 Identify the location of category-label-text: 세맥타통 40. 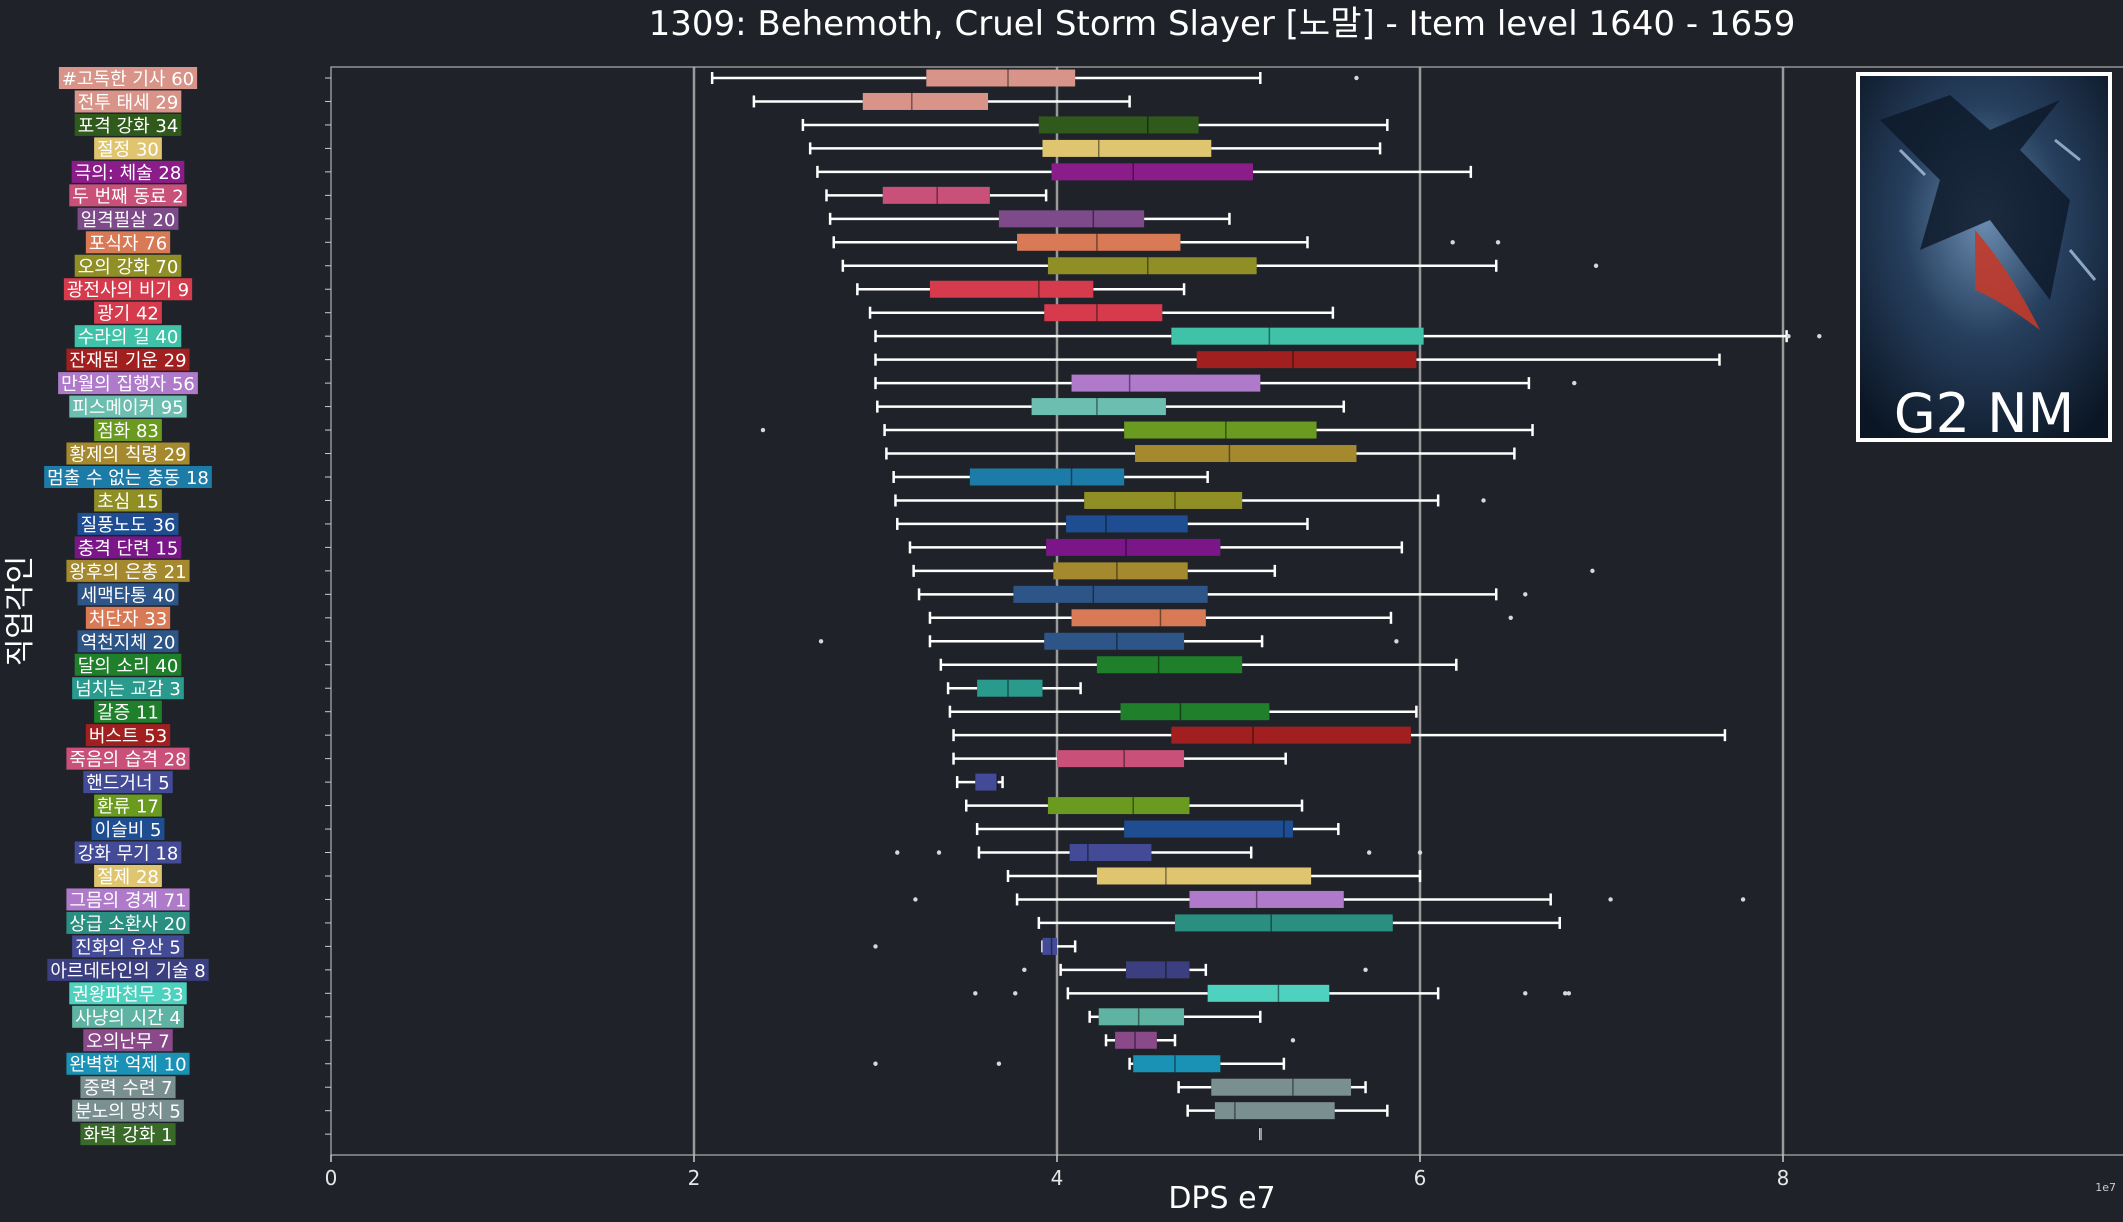
(128, 595).